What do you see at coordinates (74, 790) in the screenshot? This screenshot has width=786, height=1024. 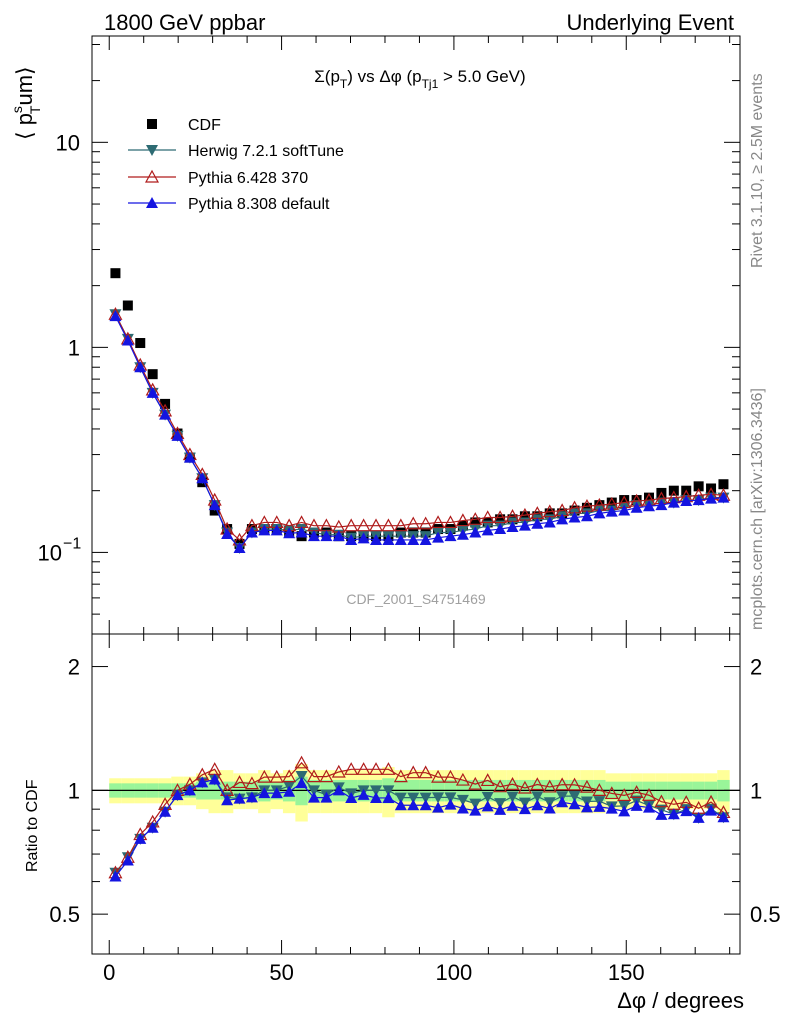 I see `ratio-y-tick-label: 1` at bounding box center [74, 790].